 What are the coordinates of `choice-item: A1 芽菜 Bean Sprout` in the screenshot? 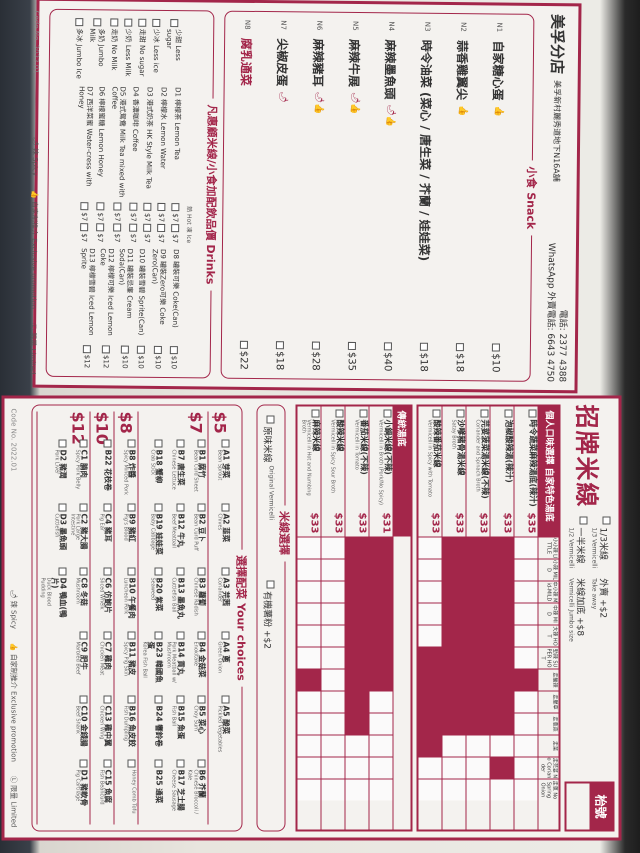 It's located at (221, 468).